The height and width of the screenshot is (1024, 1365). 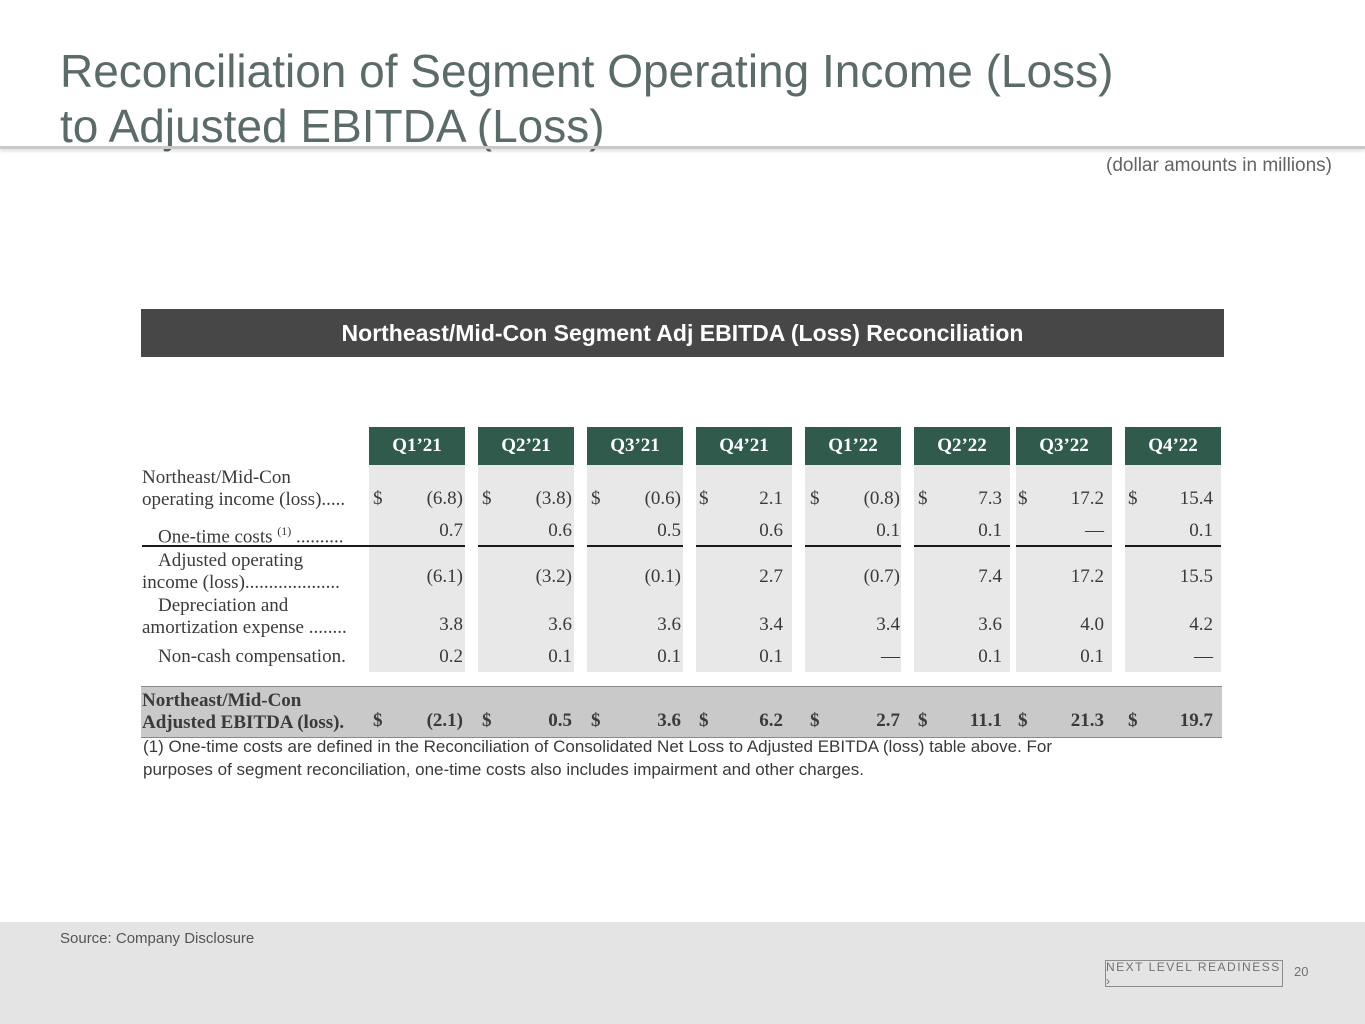 I want to click on column-header: Q1’22, so click(x=853, y=446).